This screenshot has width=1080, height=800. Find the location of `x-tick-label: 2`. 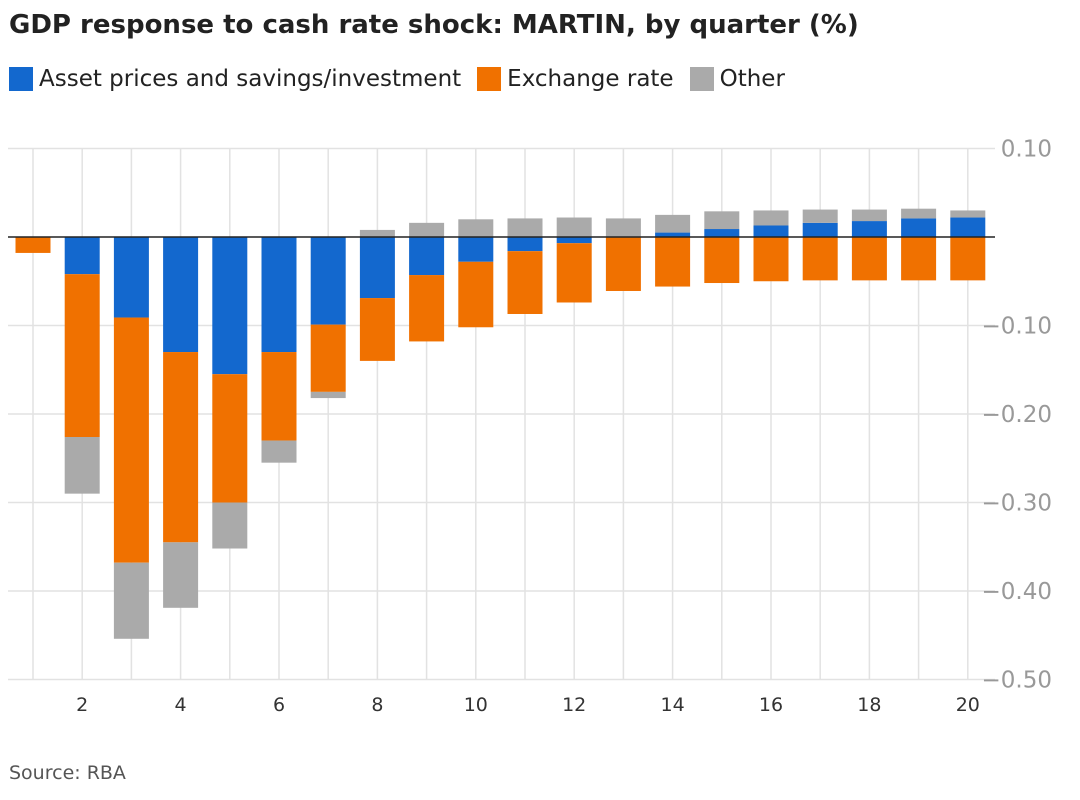

x-tick-label: 2 is located at coordinates (82, 705).